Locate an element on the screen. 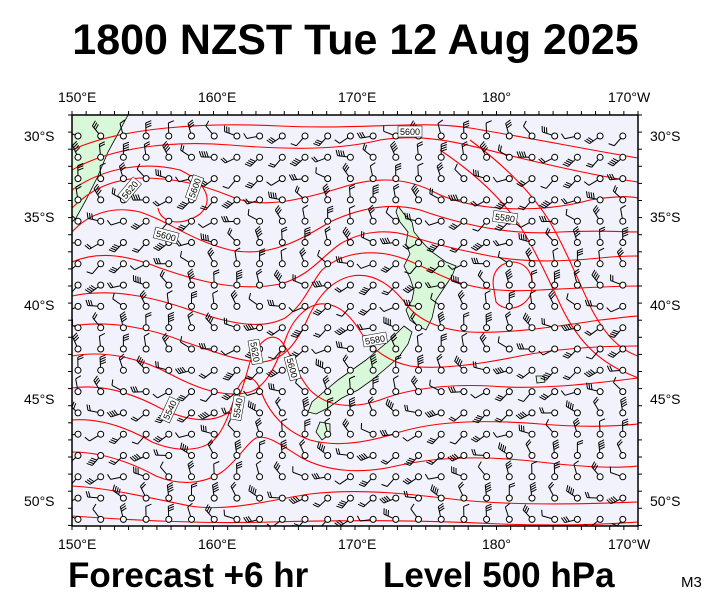 The height and width of the screenshot is (600, 711). lat-label-right-40s: 40°S is located at coordinates (665, 305).